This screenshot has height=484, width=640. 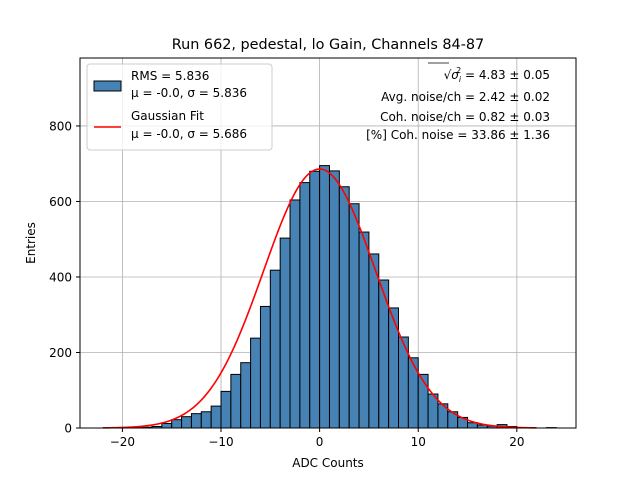 What do you see at coordinates (458, 135) in the screenshot?
I see `annotation-coh-noise-percent: [%] Coh. noise = 33.86 ± 1.36` at bounding box center [458, 135].